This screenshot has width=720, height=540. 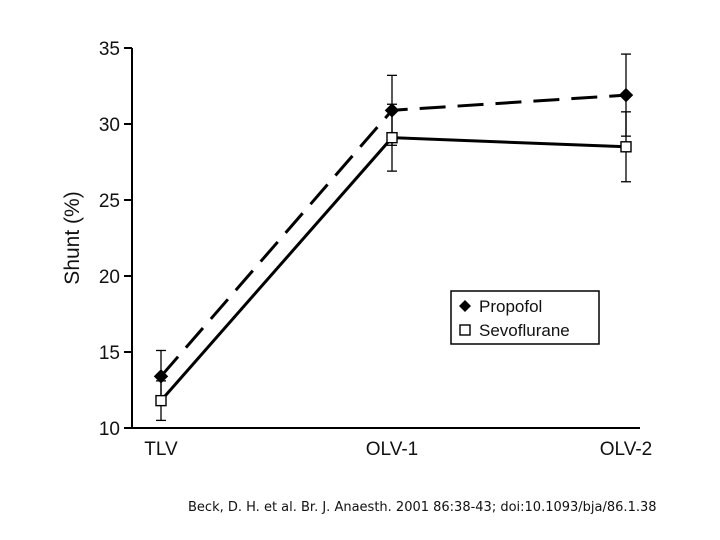 I want to click on legend-label-propofol: Propofol, so click(x=510, y=306).